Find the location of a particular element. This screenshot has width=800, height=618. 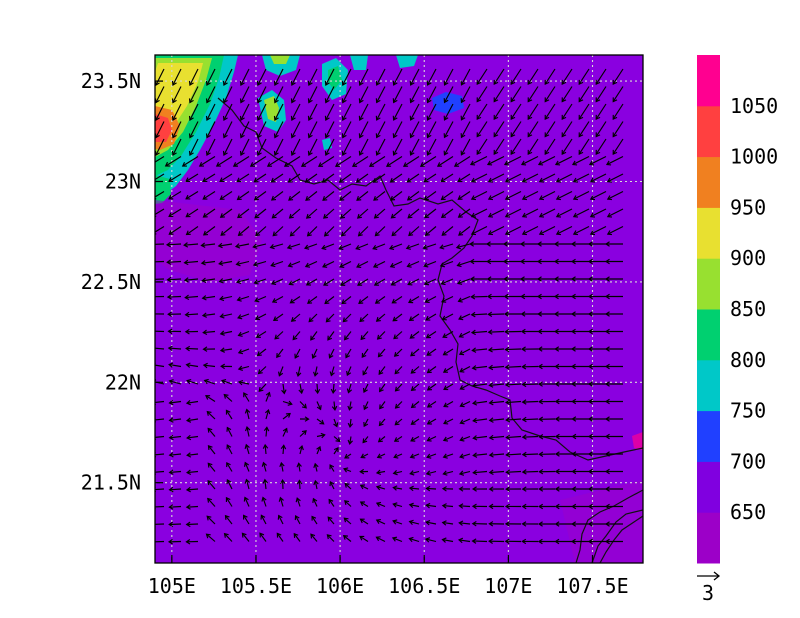

x-tick-label: 105E is located at coordinates (172, 586).